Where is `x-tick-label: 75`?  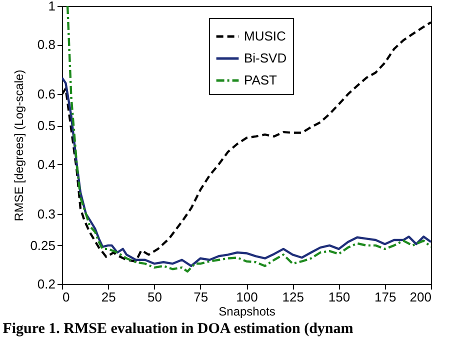 x-tick-label: 75 is located at coordinates (201, 297).